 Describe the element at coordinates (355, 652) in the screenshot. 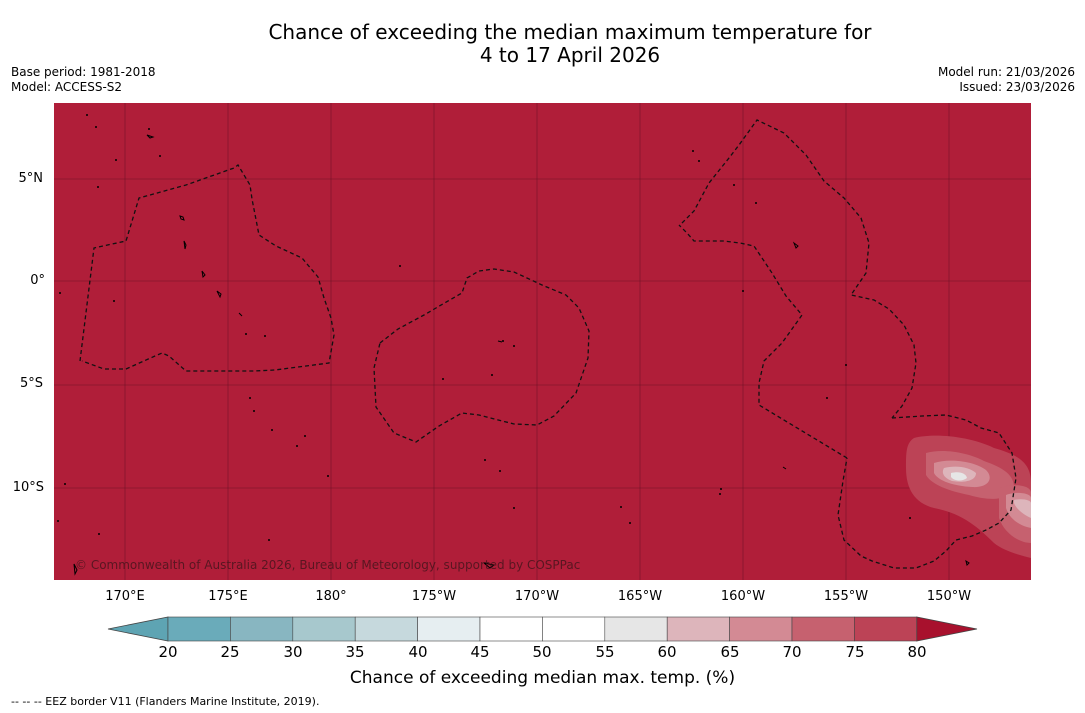

I see `colorbar-tick-35: 35` at that location.